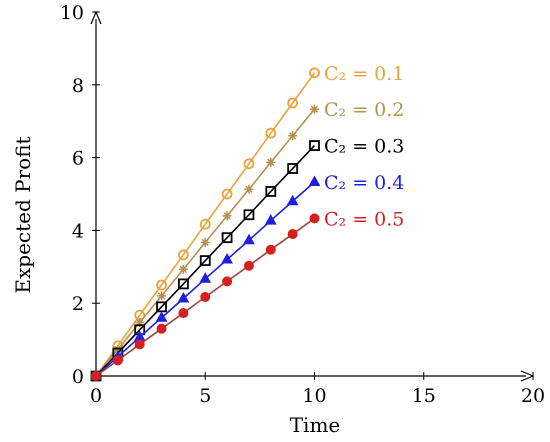 This screenshot has height=442, width=550. I want to click on y-tick-label: 8, so click(78, 86).